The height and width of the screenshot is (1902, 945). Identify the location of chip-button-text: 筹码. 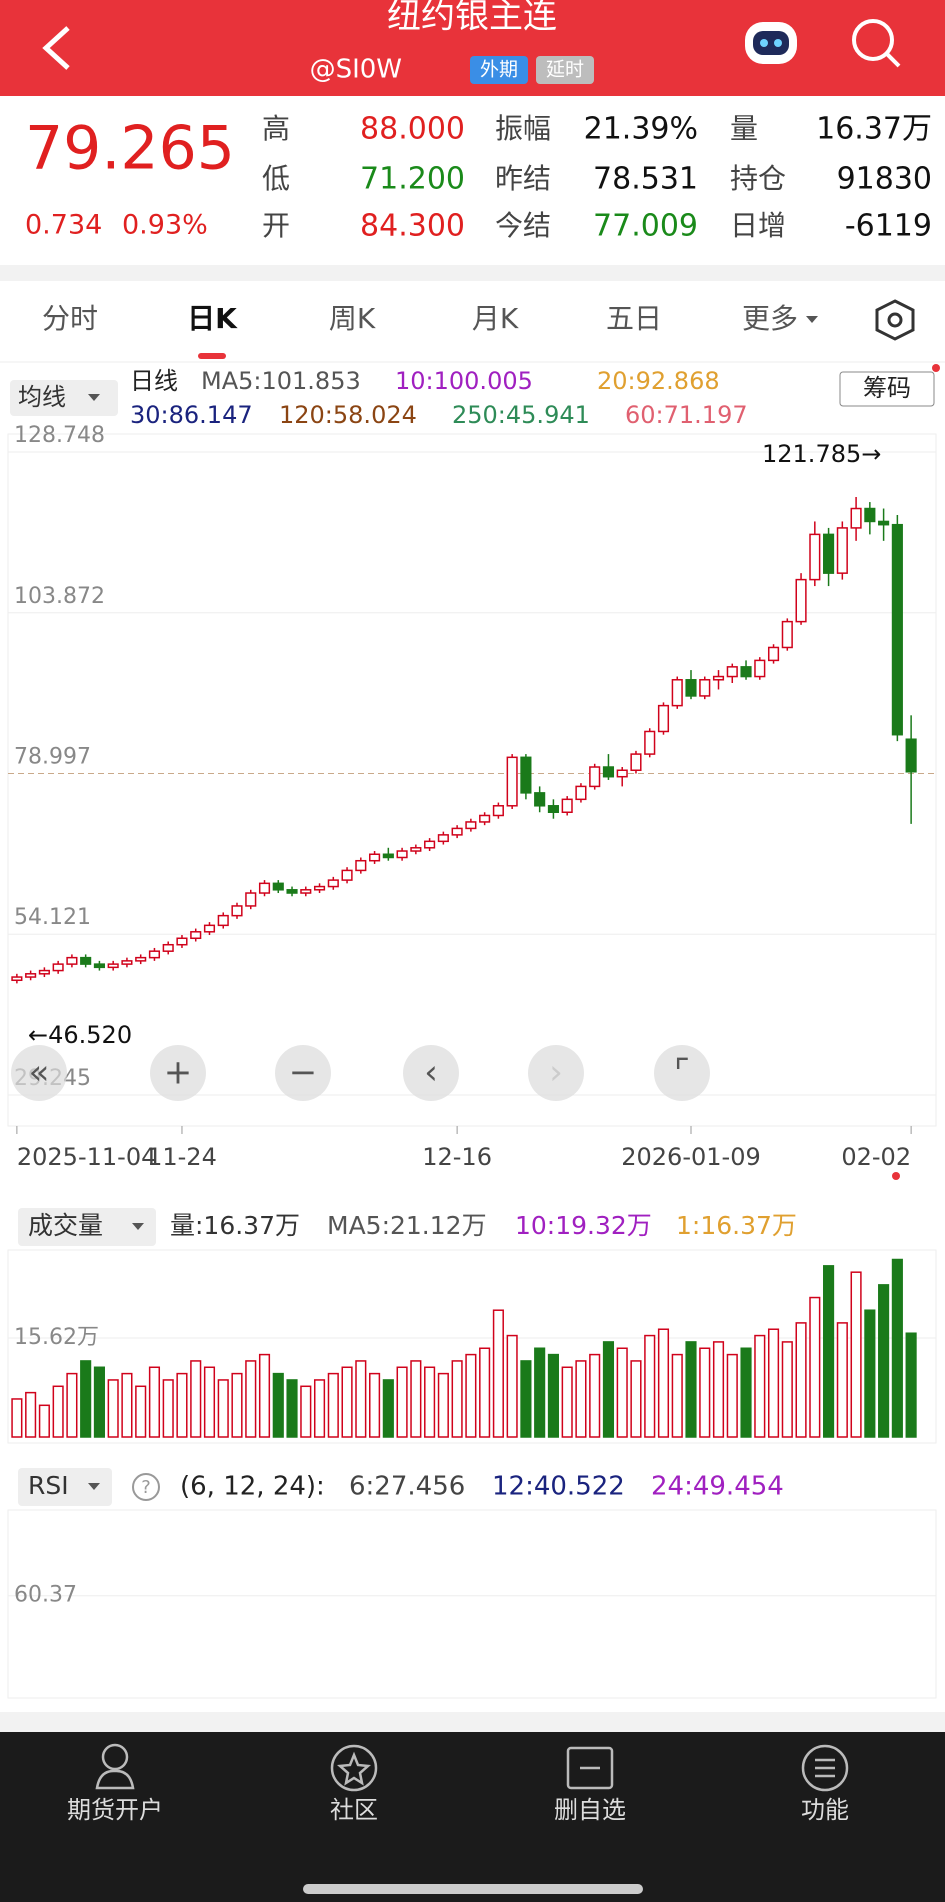
(887, 388).